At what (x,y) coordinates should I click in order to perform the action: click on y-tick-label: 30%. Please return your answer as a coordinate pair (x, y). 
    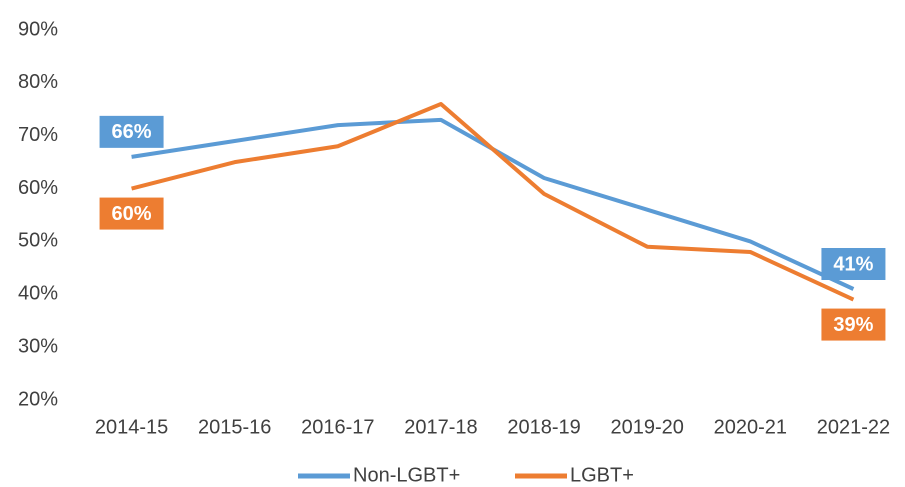
    Looking at the image, I should click on (38, 346).